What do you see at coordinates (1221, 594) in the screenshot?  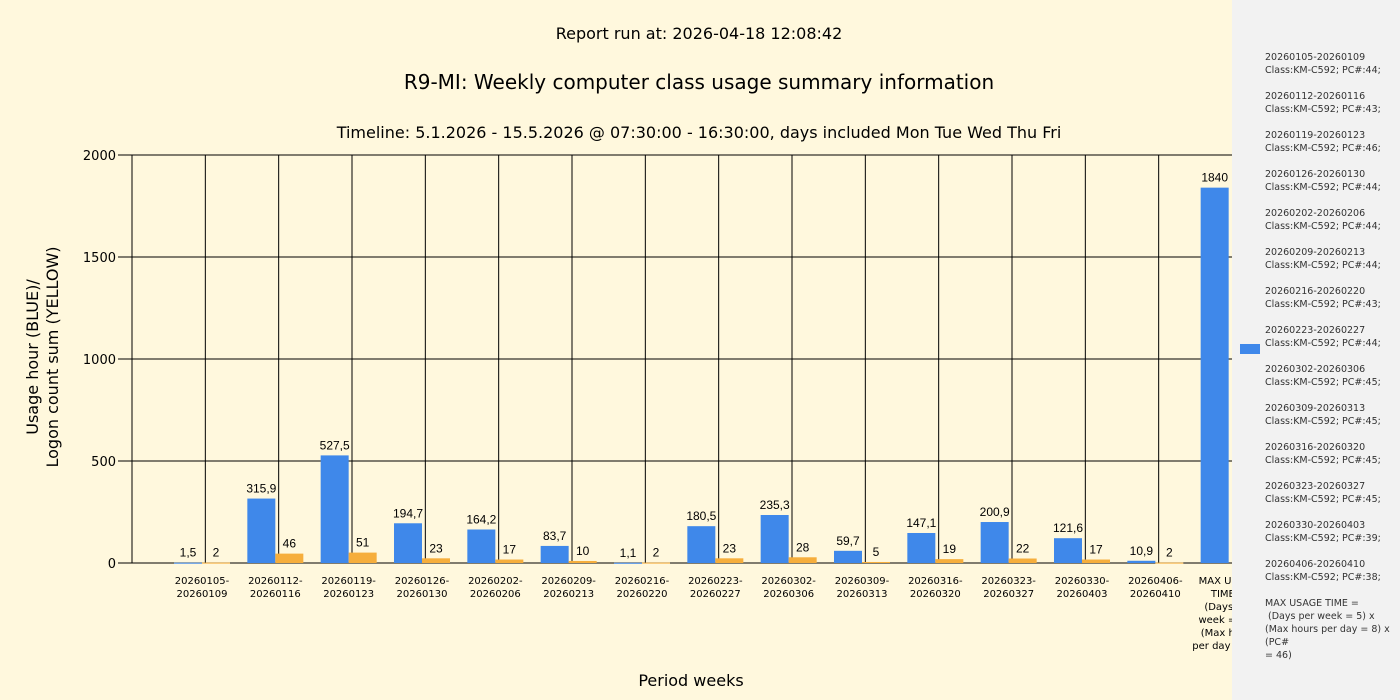 I see `x-tick-label: TIME =` at bounding box center [1221, 594].